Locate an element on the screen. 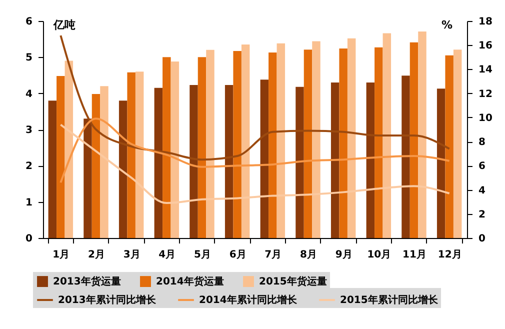  y-tick-label: 0 is located at coordinates (29, 239).